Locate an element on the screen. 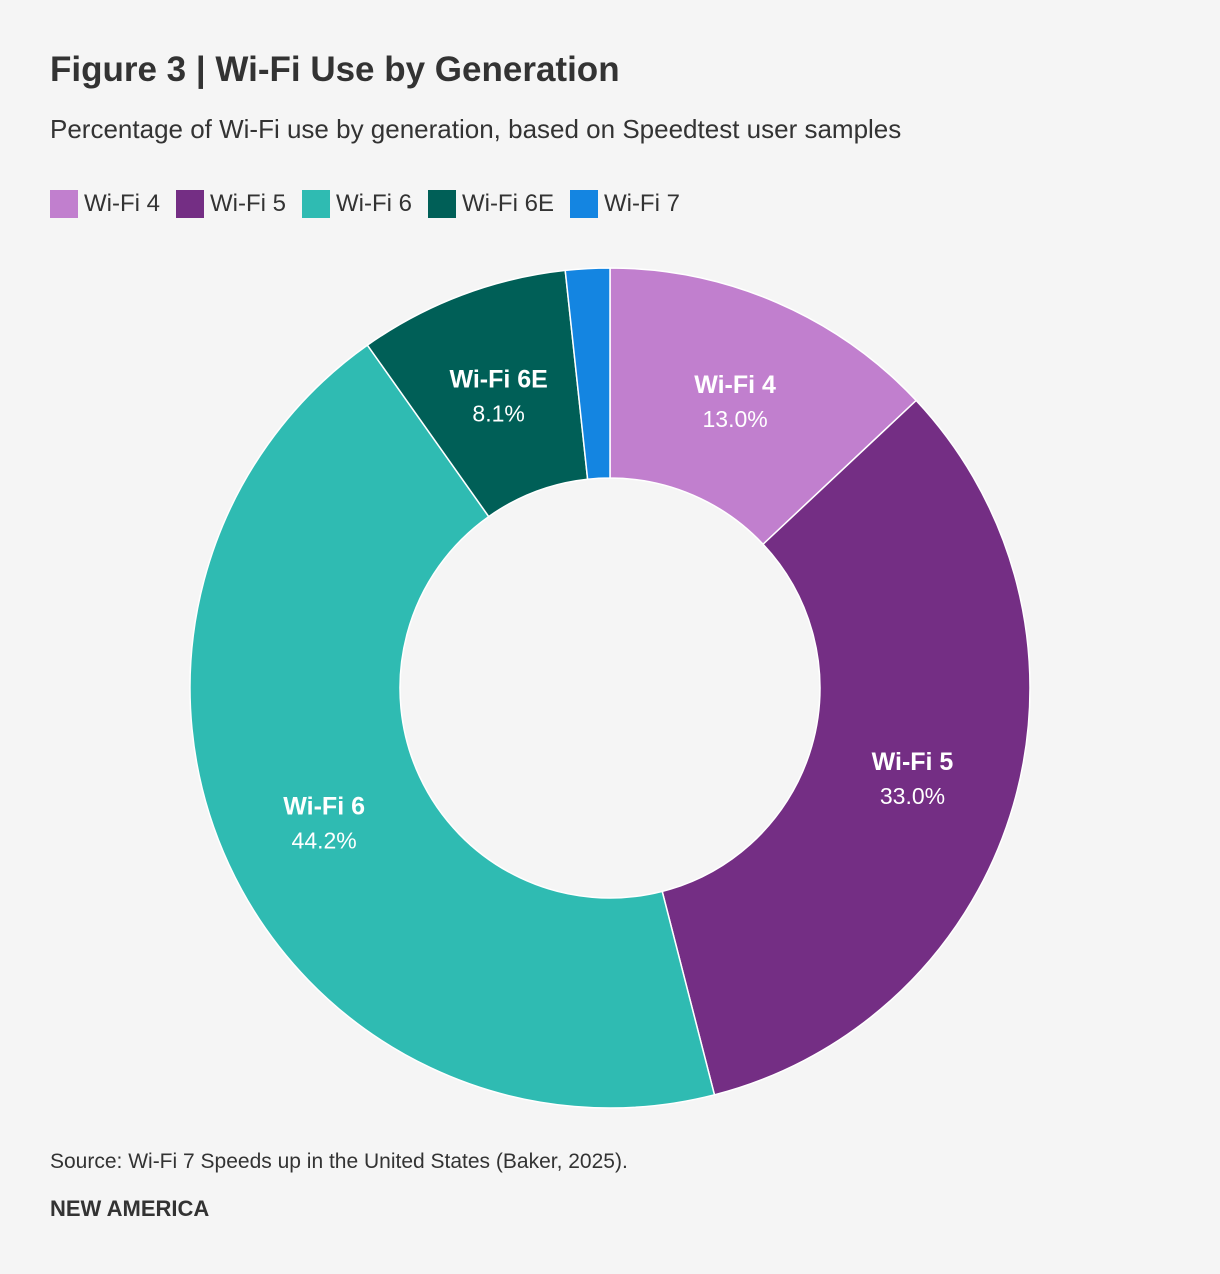  slice-label: Wi-Fi 6 is located at coordinates (324, 806).